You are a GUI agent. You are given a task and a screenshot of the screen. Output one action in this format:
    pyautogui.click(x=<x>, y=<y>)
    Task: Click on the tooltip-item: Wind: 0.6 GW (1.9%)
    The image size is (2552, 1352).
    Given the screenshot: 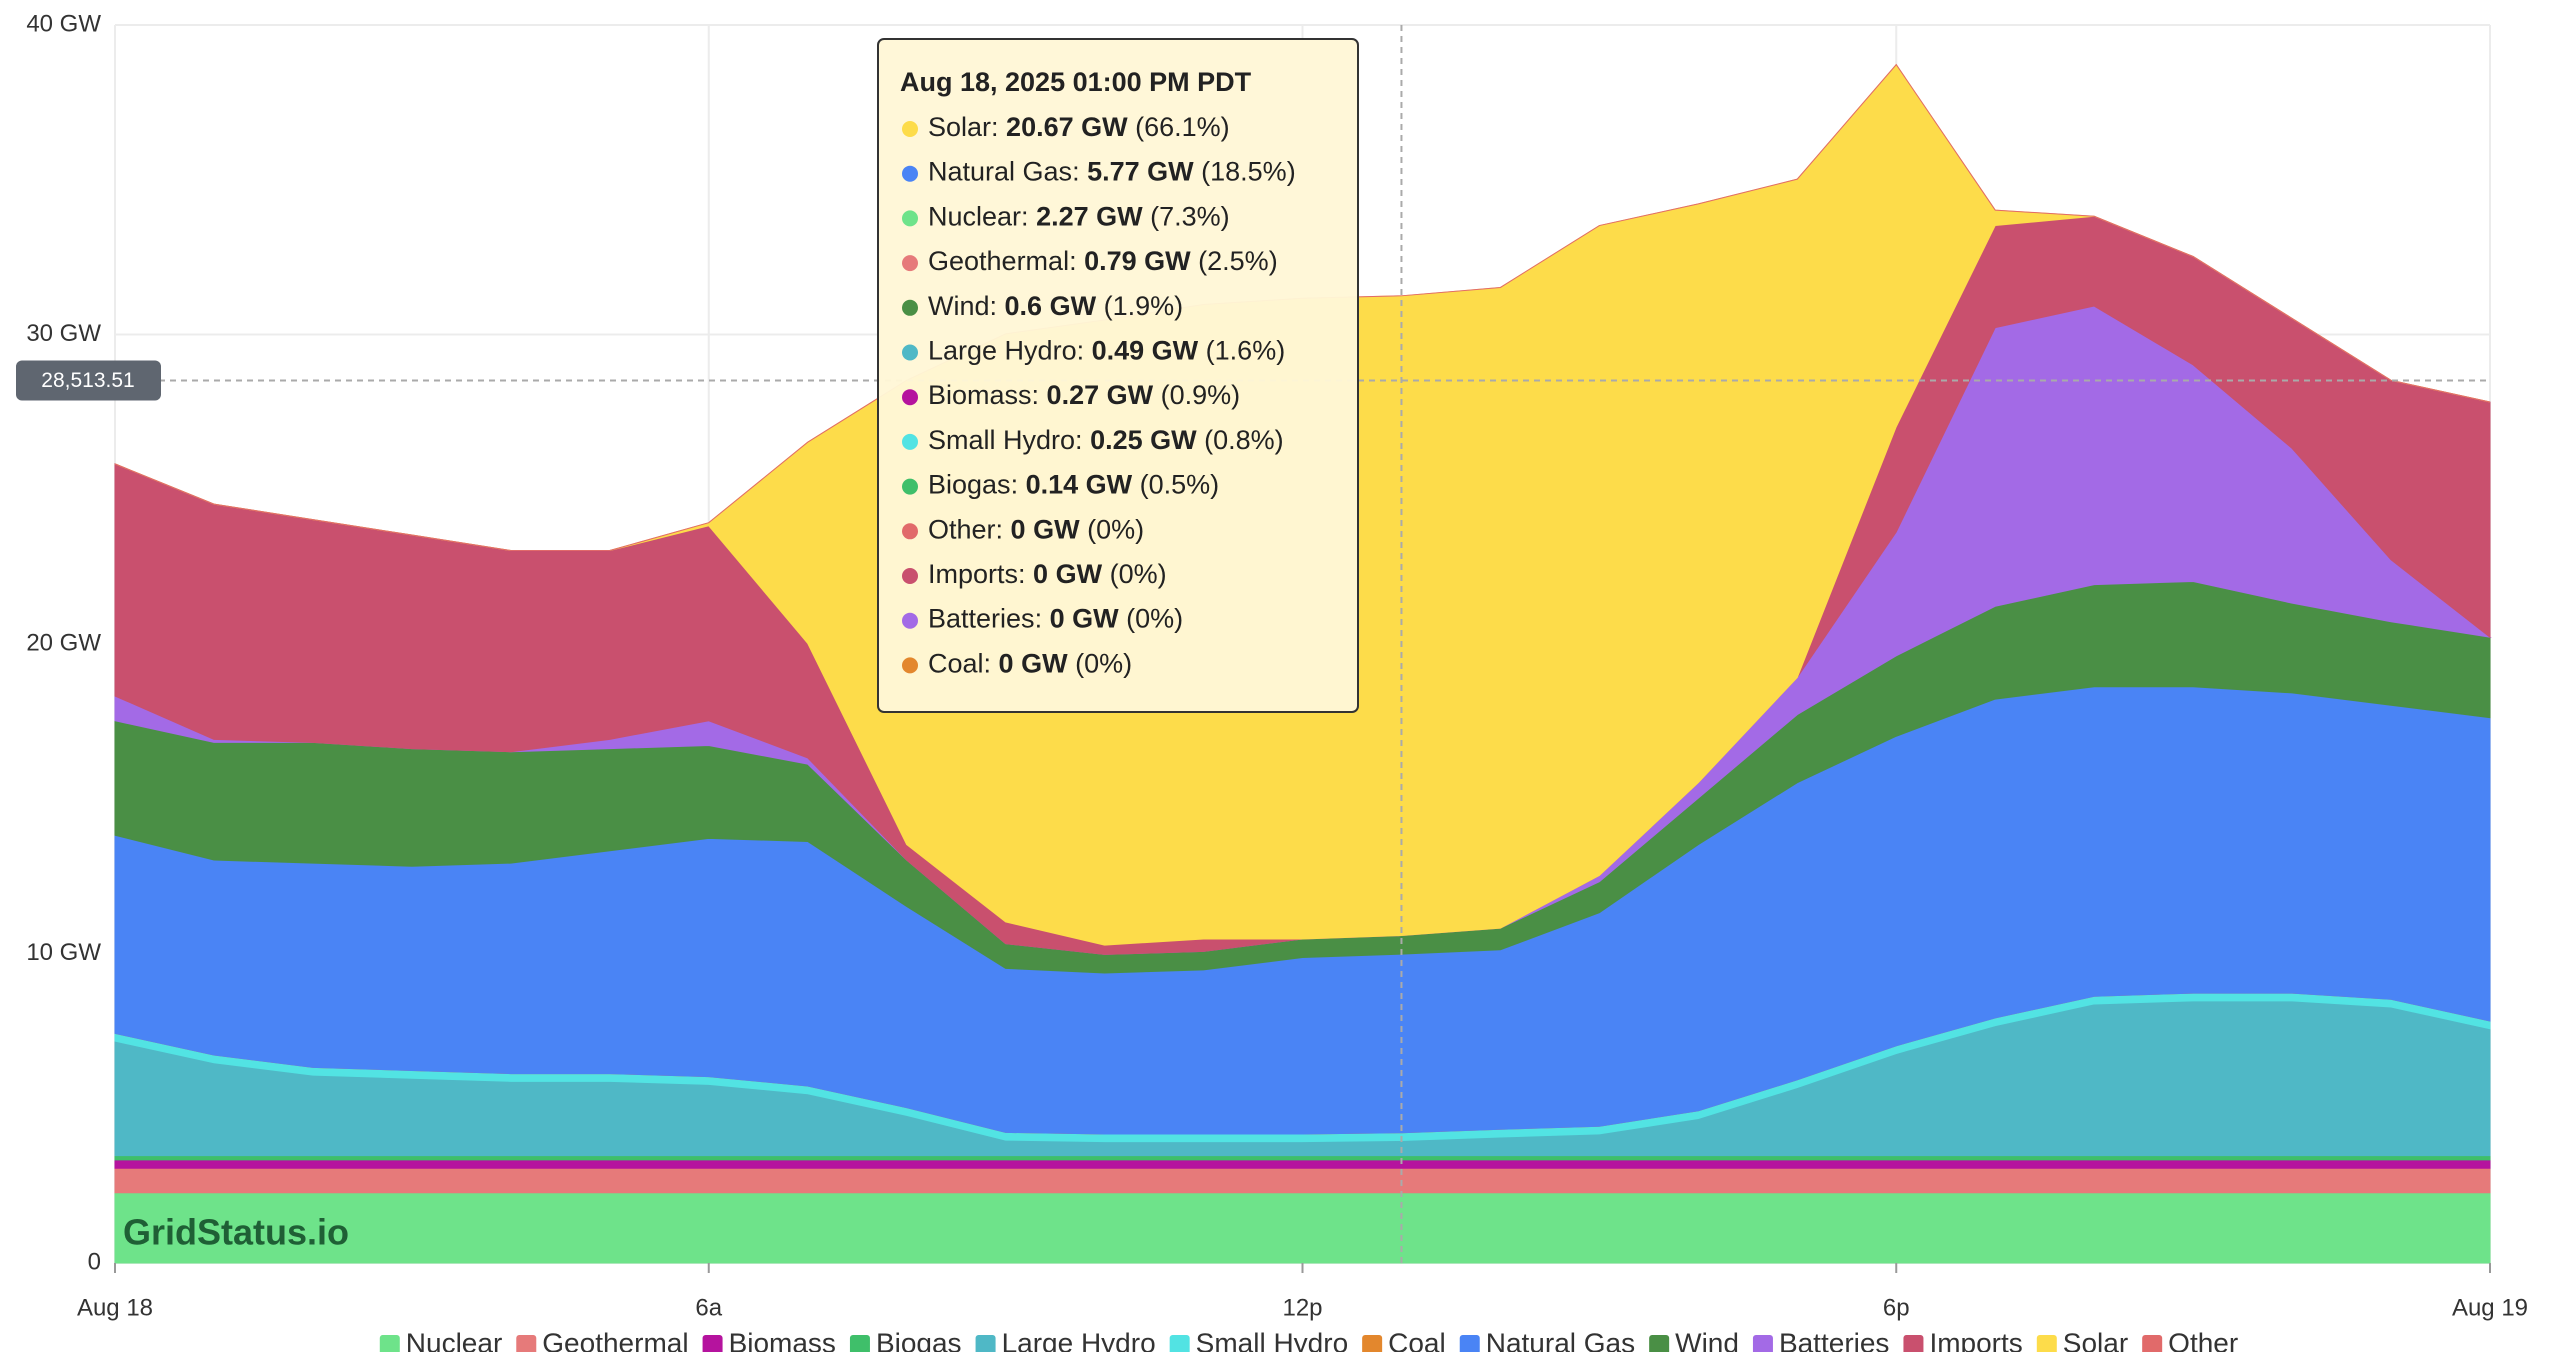 What is the action you would take?
    pyautogui.click(x=1055, y=306)
    